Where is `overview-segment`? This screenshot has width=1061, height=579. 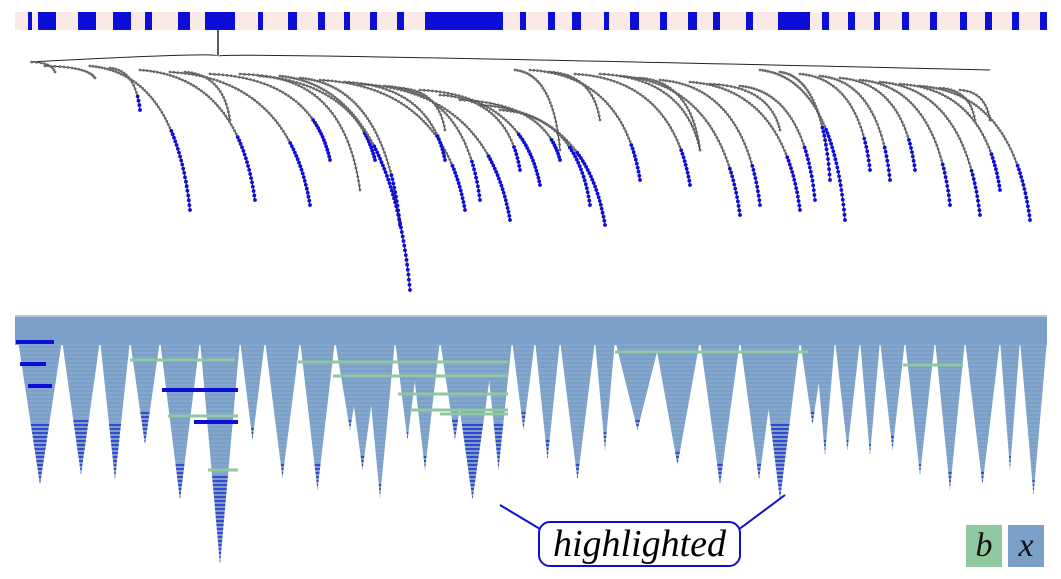
overview-segment is located at coordinates (634, 21).